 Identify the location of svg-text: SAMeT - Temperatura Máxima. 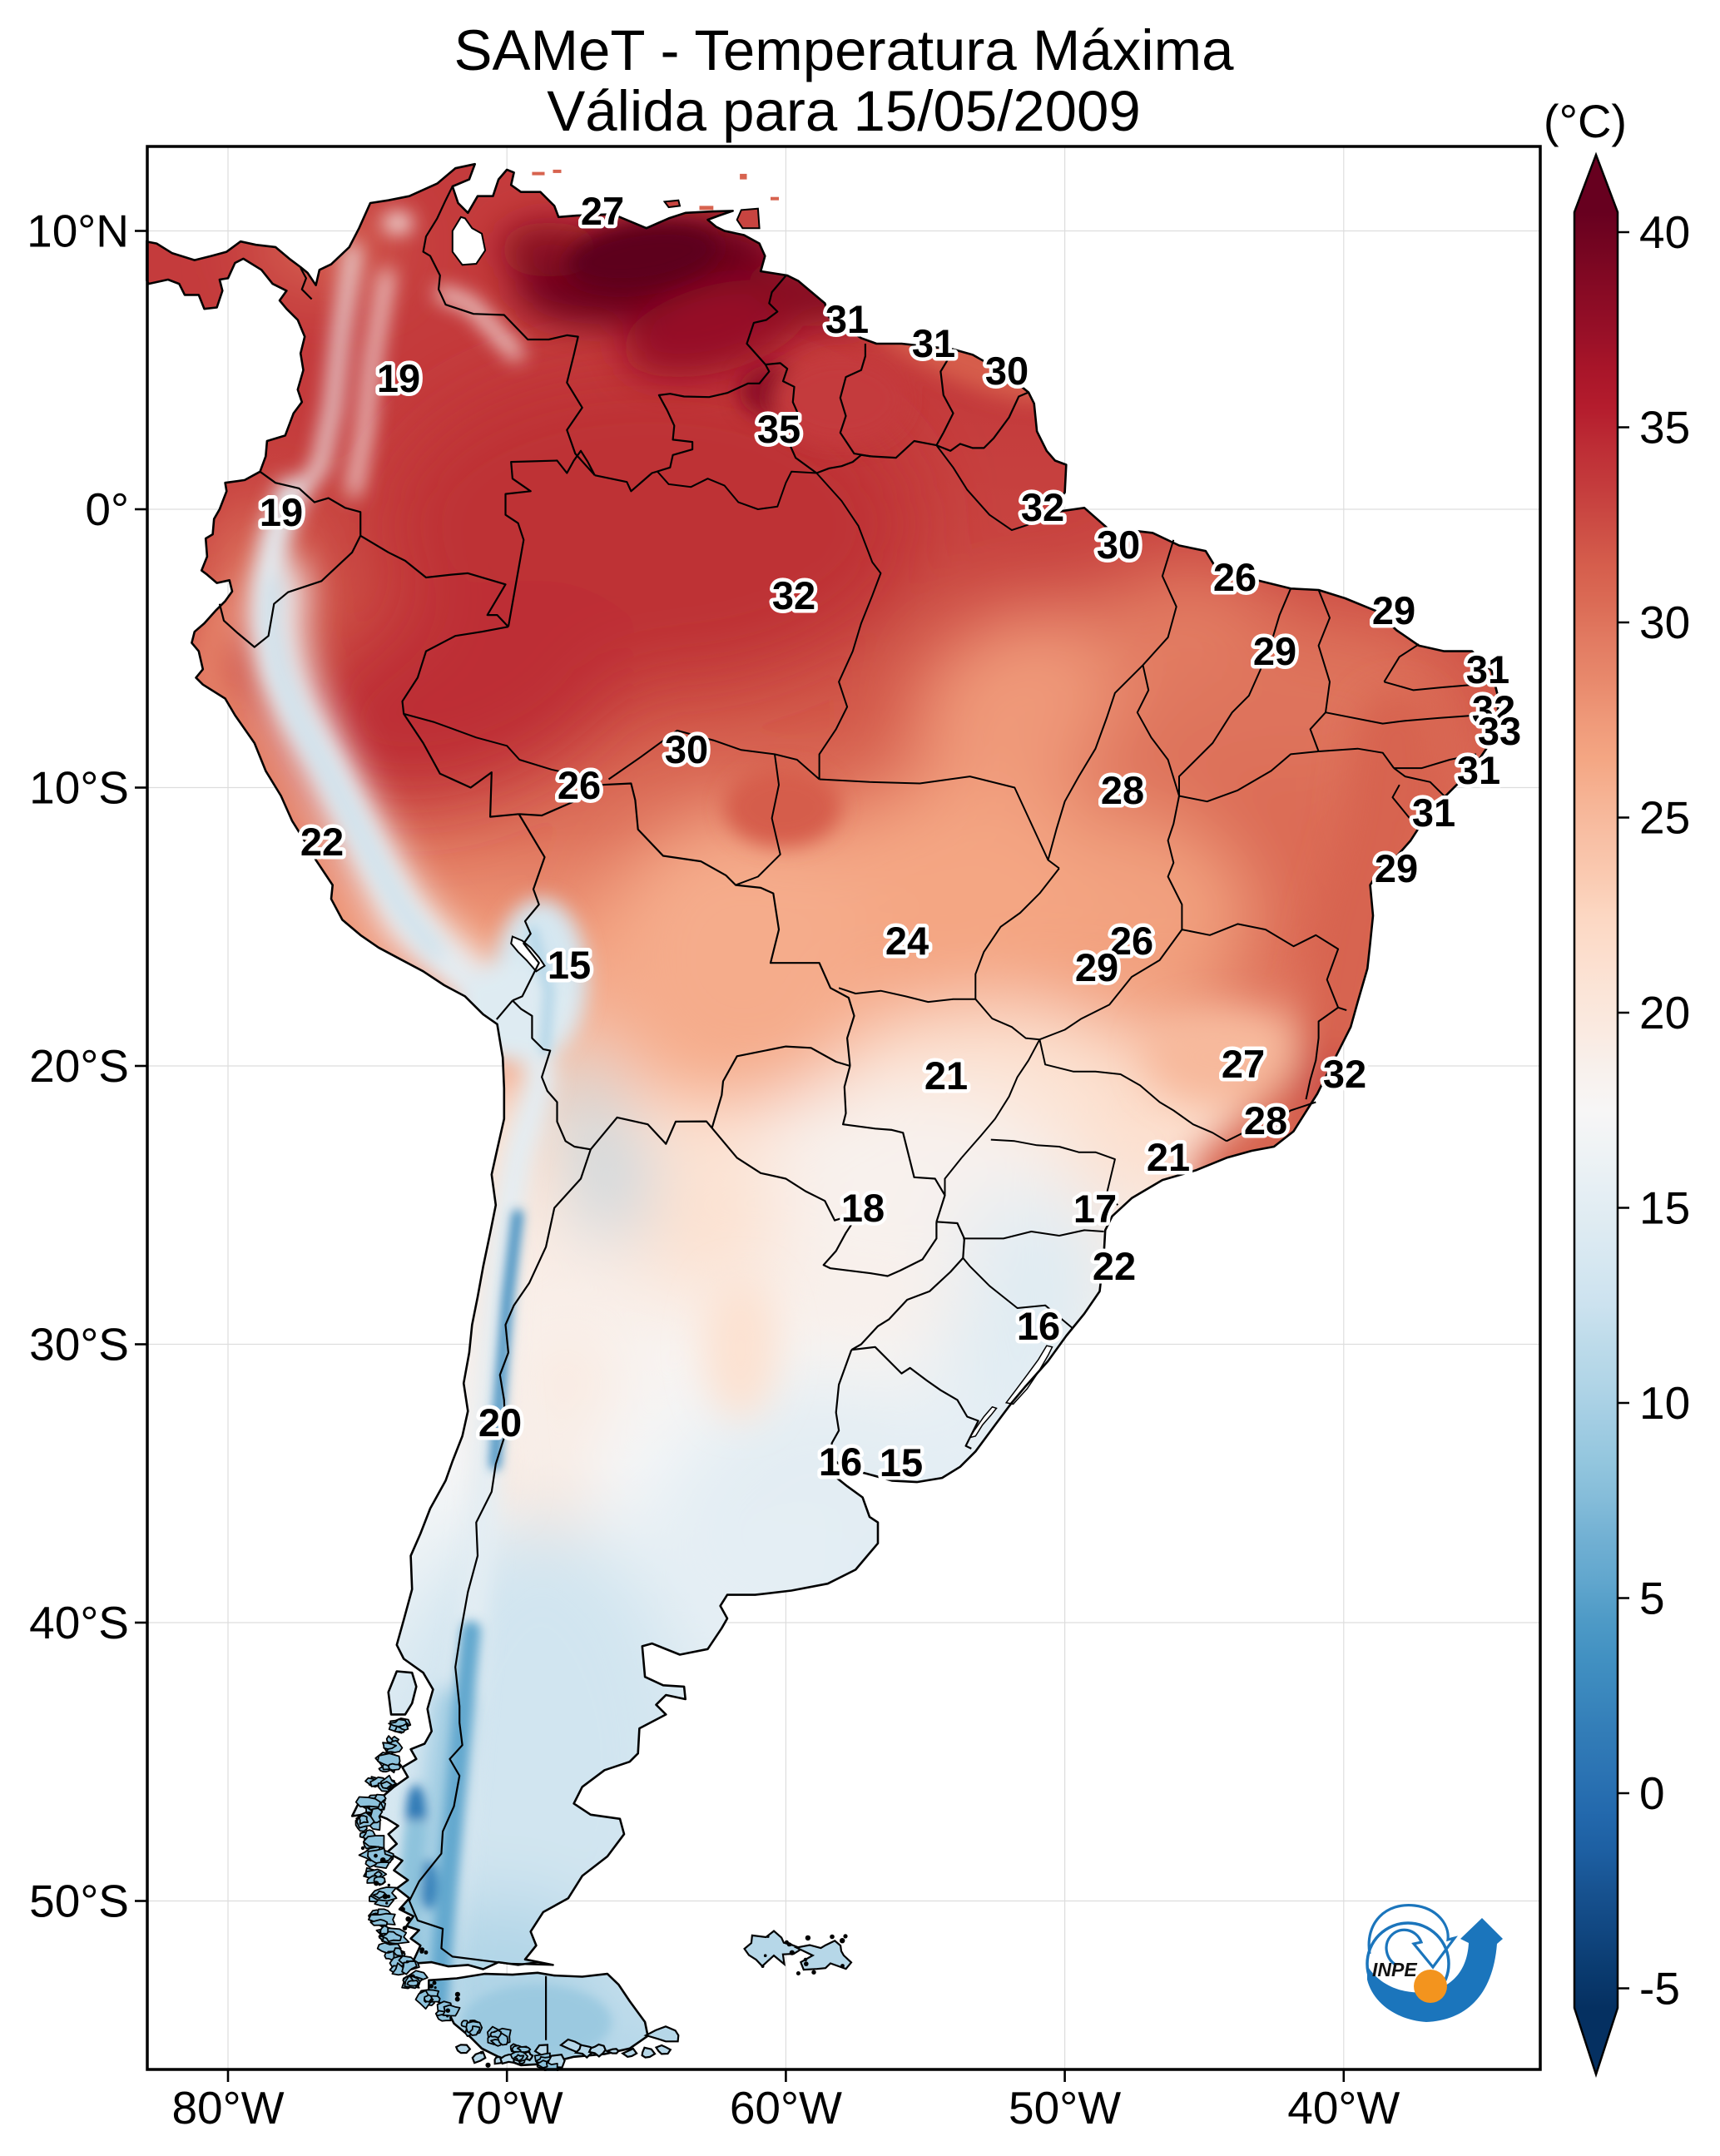
(845, 50).